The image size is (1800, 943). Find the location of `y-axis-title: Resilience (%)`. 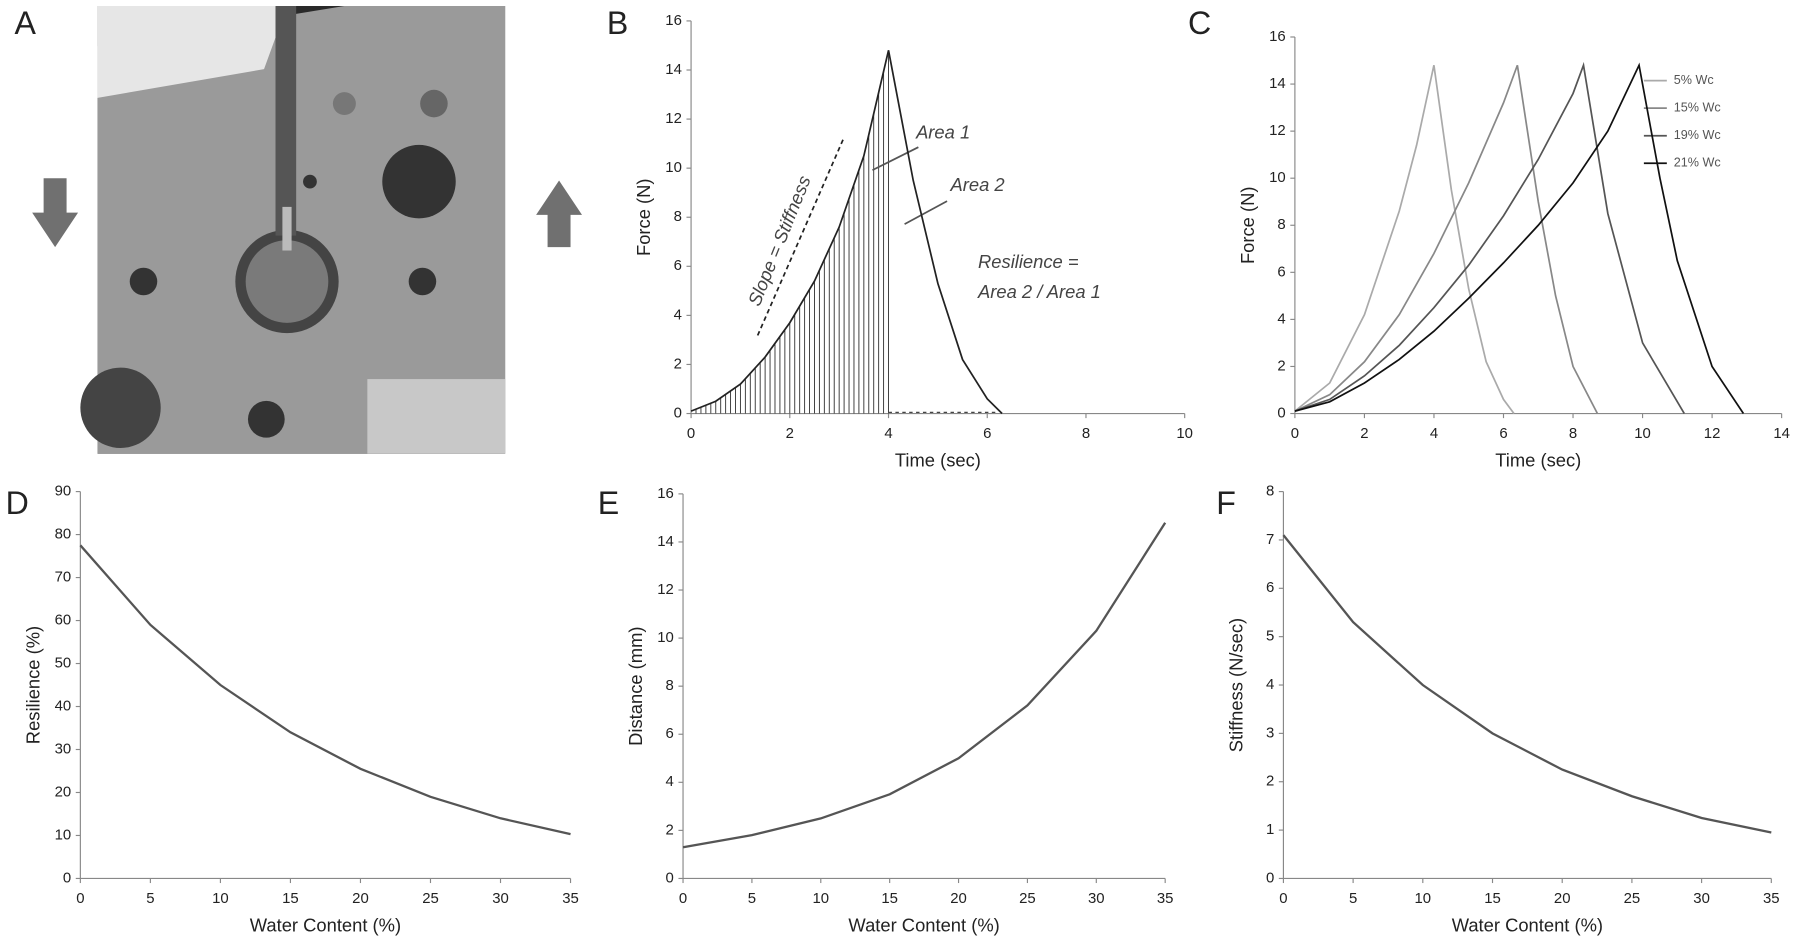

y-axis-title: Resilience (%) is located at coordinates (32, 685).